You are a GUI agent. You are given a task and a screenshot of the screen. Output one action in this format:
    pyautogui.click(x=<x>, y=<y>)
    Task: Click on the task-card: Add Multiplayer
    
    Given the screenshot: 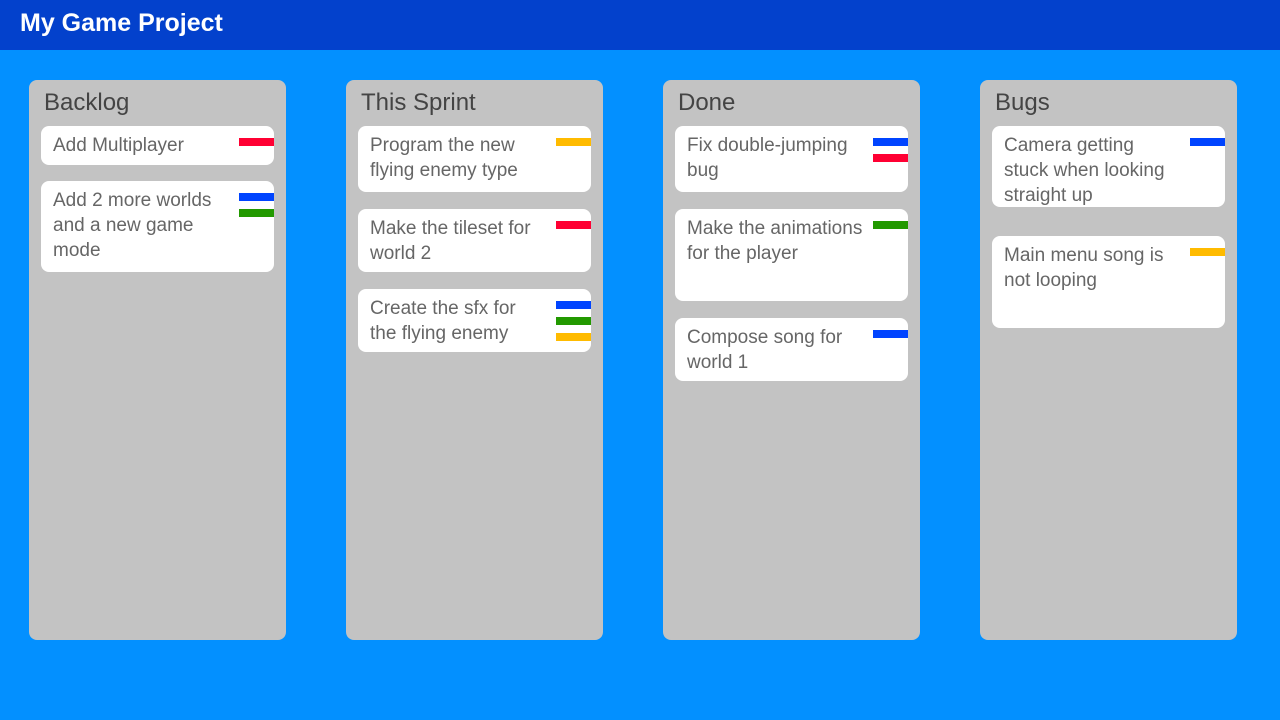 What is the action you would take?
    pyautogui.click(x=157, y=145)
    